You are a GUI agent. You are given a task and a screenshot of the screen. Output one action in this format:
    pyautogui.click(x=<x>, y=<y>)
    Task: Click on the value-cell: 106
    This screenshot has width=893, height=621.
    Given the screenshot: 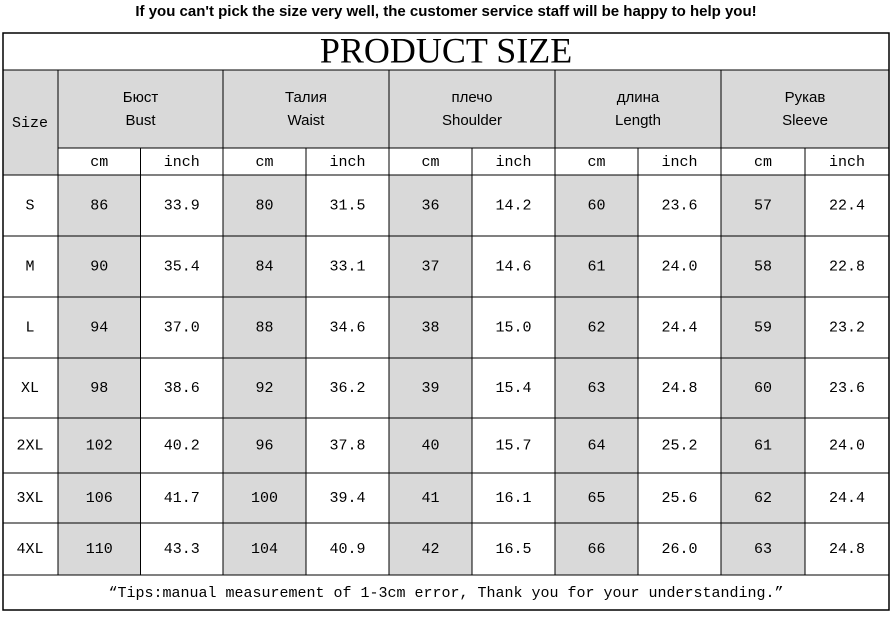 What is the action you would take?
    pyautogui.click(x=99, y=498)
    